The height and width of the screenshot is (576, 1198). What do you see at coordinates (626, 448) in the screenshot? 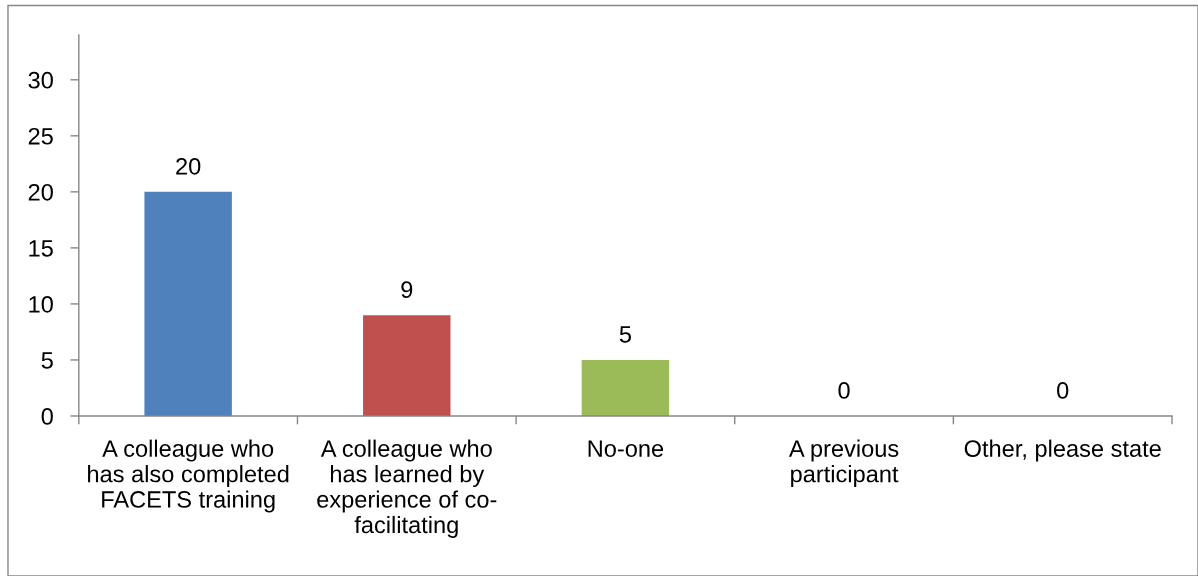
I see `x-tick-label: No-one` at bounding box center [626, 448].